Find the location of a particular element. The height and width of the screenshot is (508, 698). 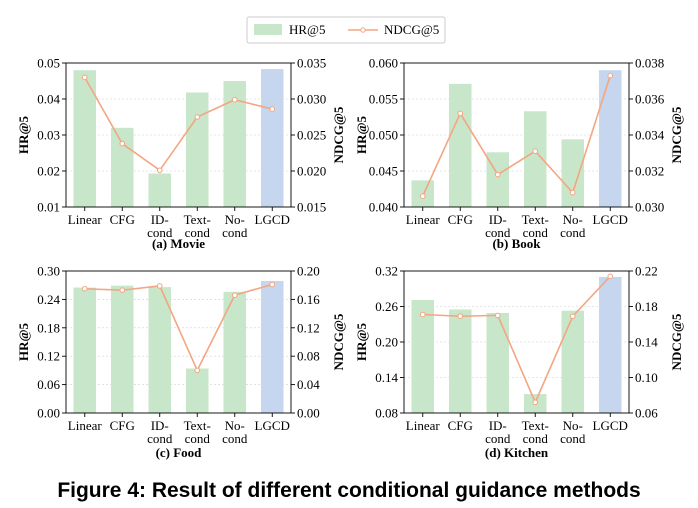

y-tick-label: 0.055 is located at coordinates (383, 99).